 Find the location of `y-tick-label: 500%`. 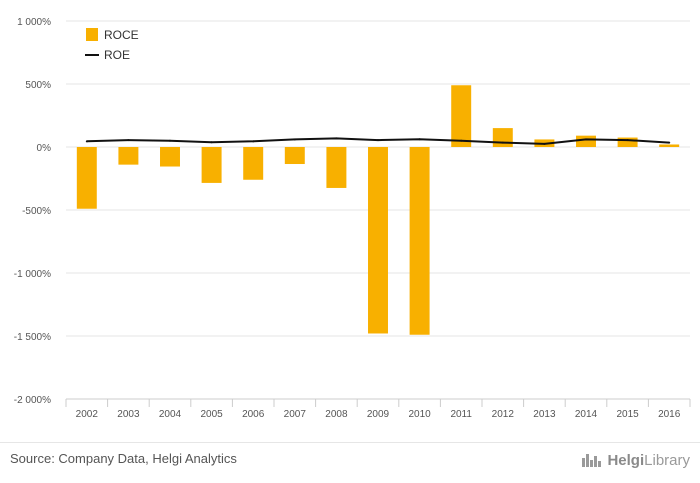

y-tick-label: 500% is located at coordinates (38, 85).